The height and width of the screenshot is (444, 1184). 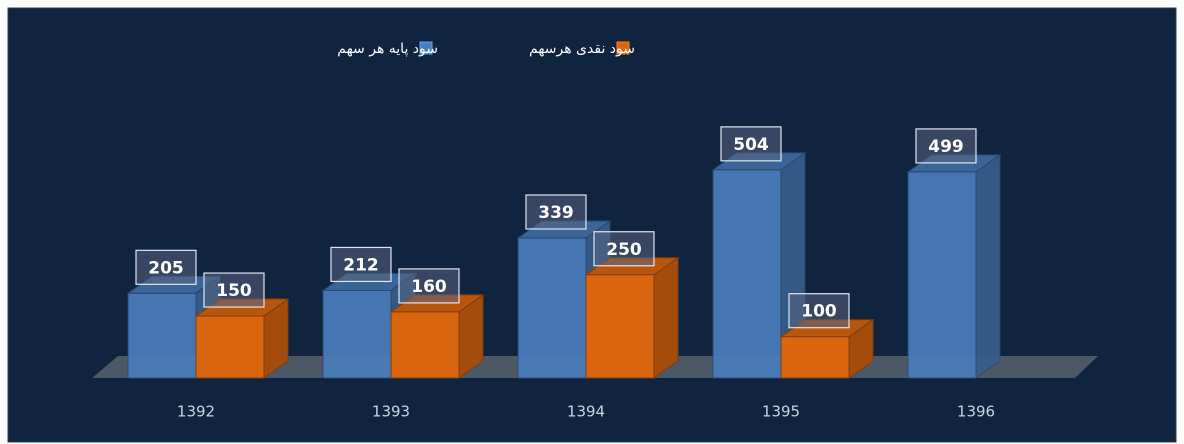 What do you see at coordinates (196, 412) in the screenshot?
I see `x-tick-label: 1392` at bounding box center [196, 412].